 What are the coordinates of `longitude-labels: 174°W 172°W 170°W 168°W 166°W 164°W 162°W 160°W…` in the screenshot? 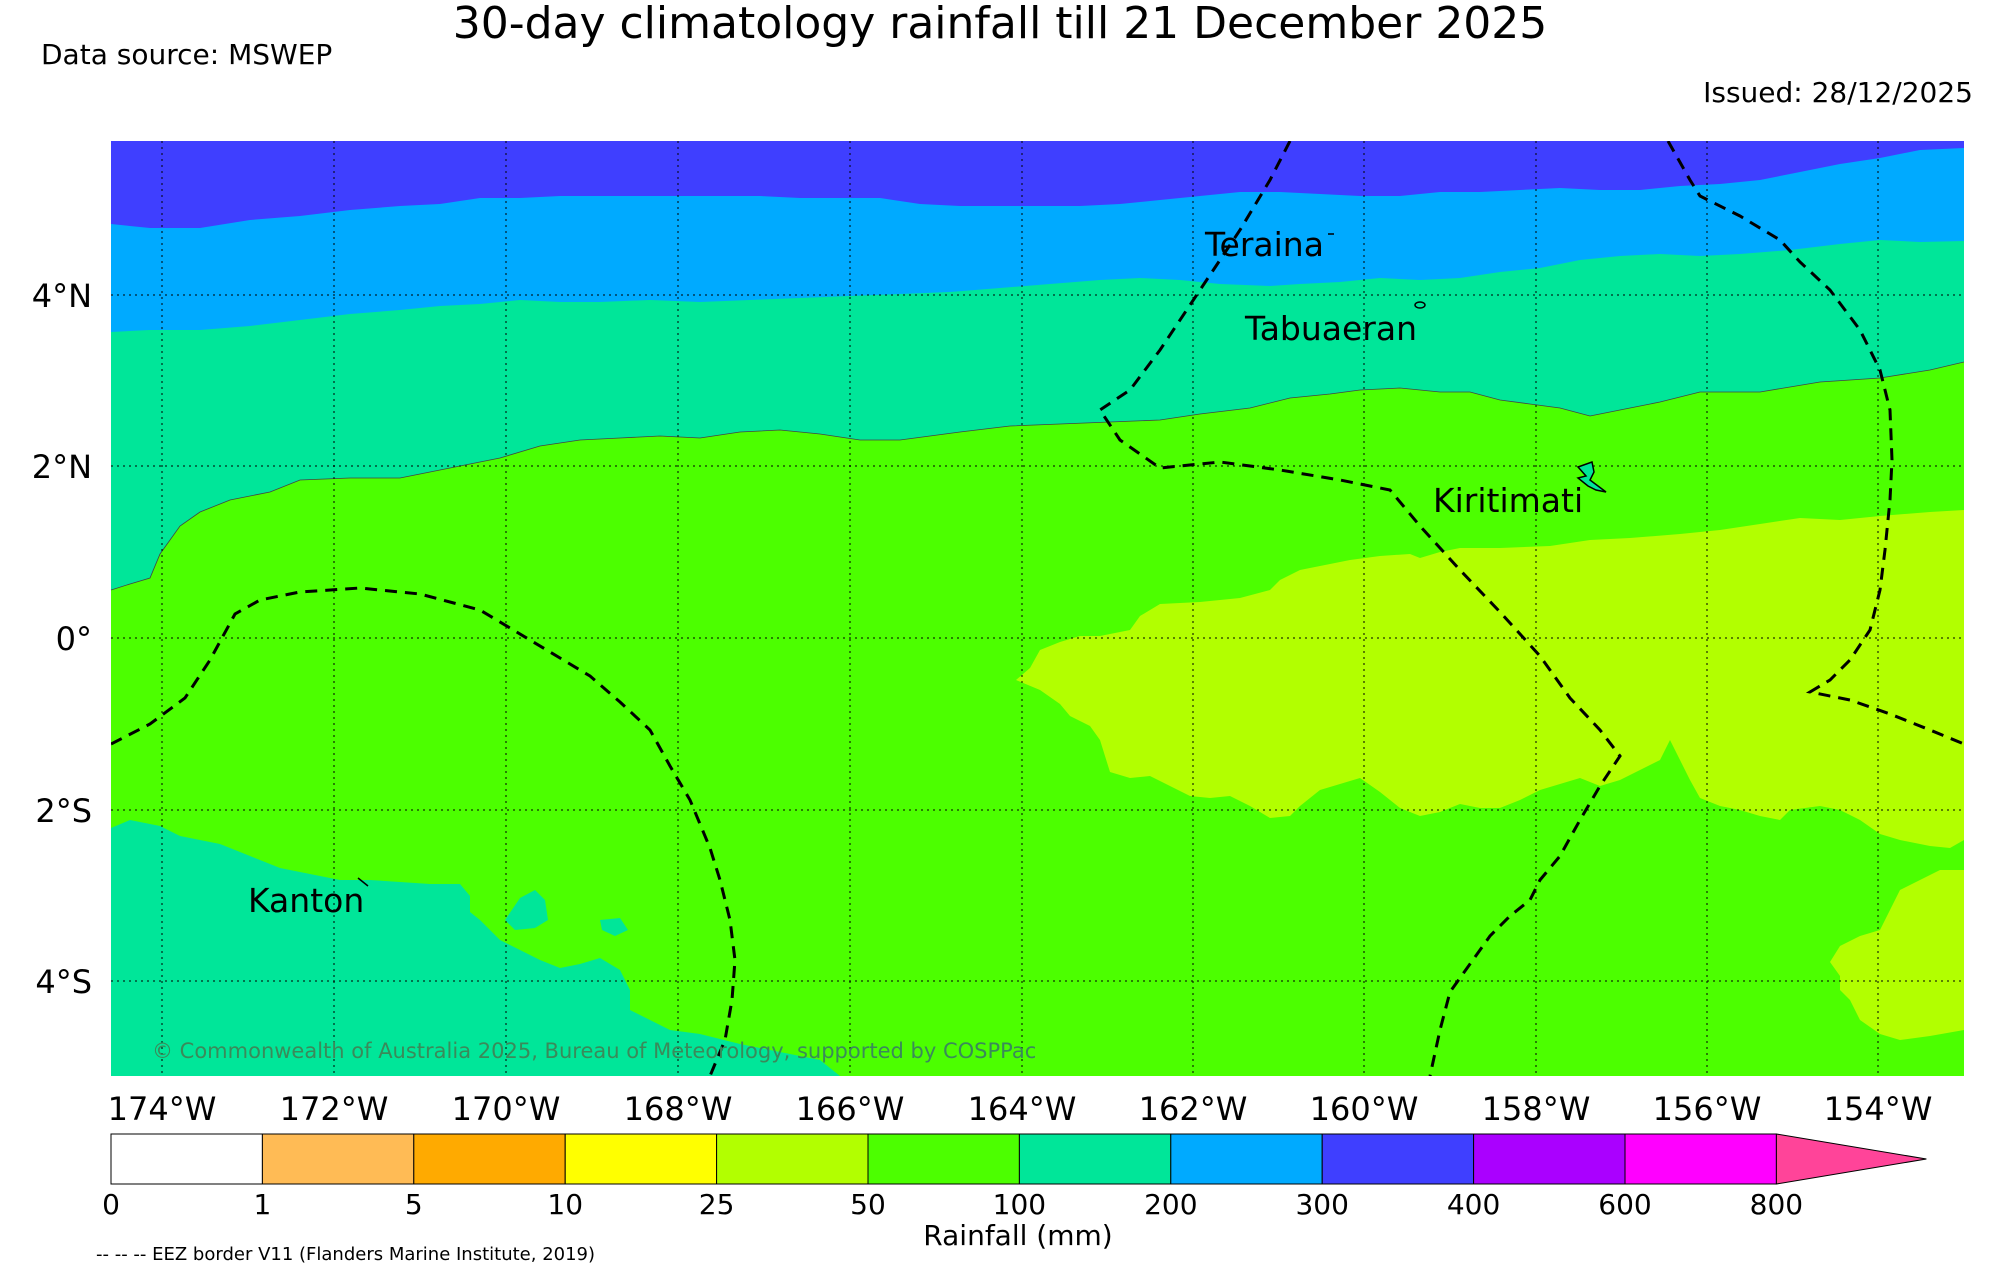 It's located at (1020, 1109).